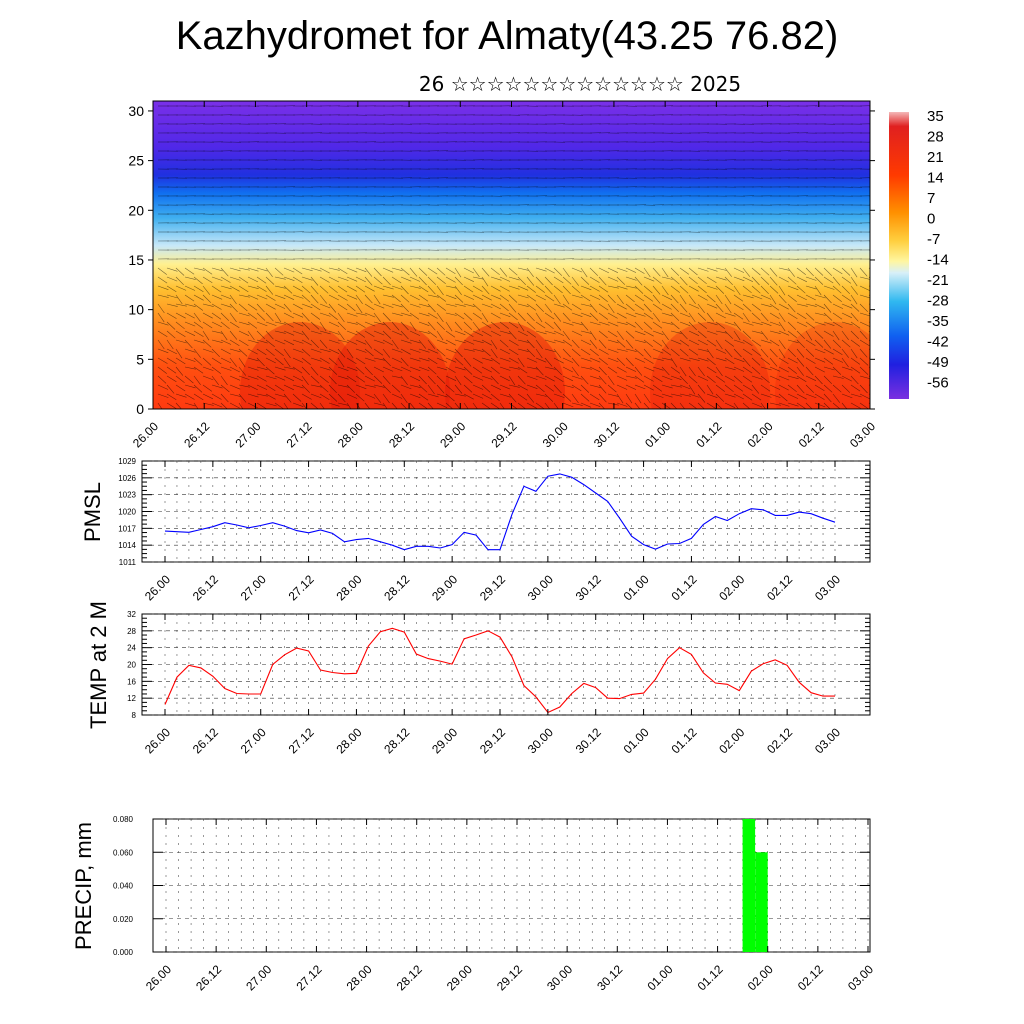  I want to click on x-tick-label: 30.00, so click(555, 434).